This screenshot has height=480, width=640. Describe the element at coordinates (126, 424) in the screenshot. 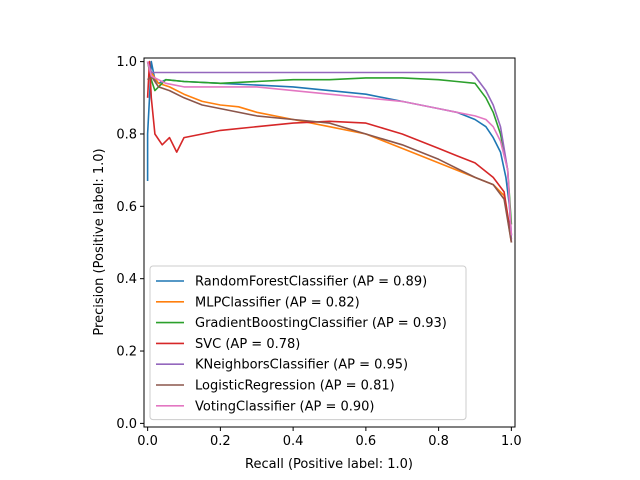

I see `y-tick-label: 0.0` at that location.